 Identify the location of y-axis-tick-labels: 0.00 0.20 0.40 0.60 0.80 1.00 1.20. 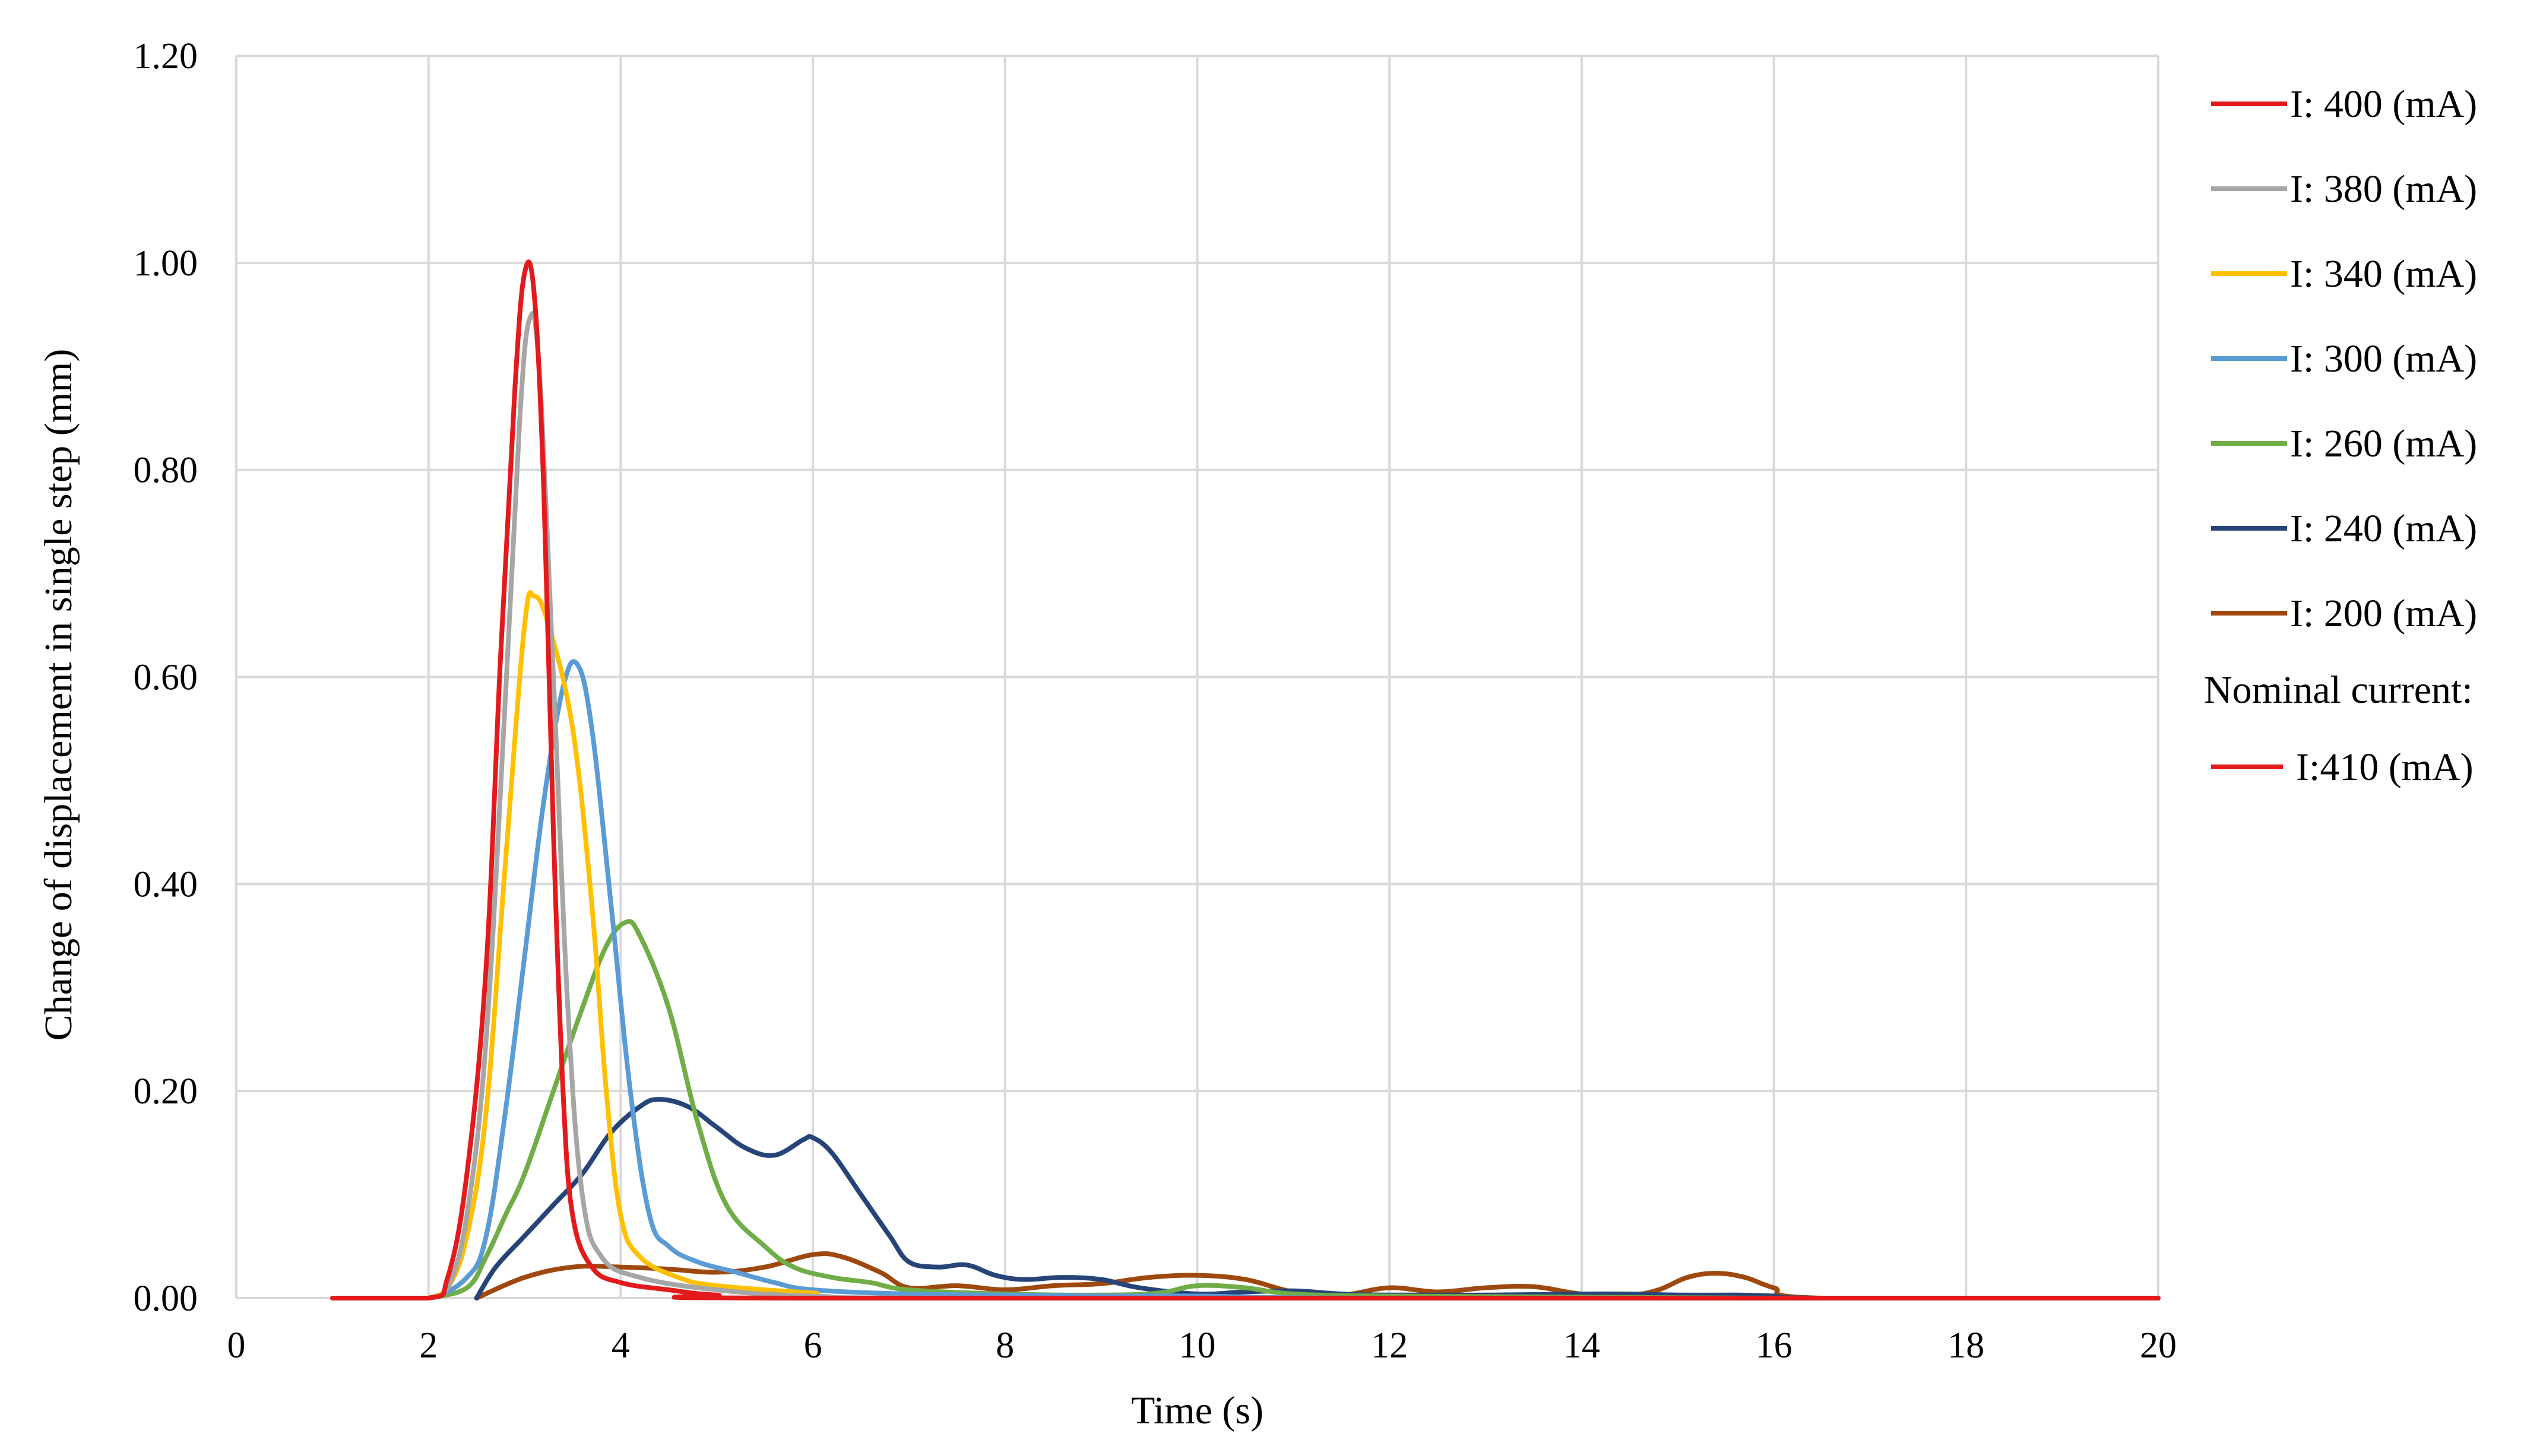
(166, 677).